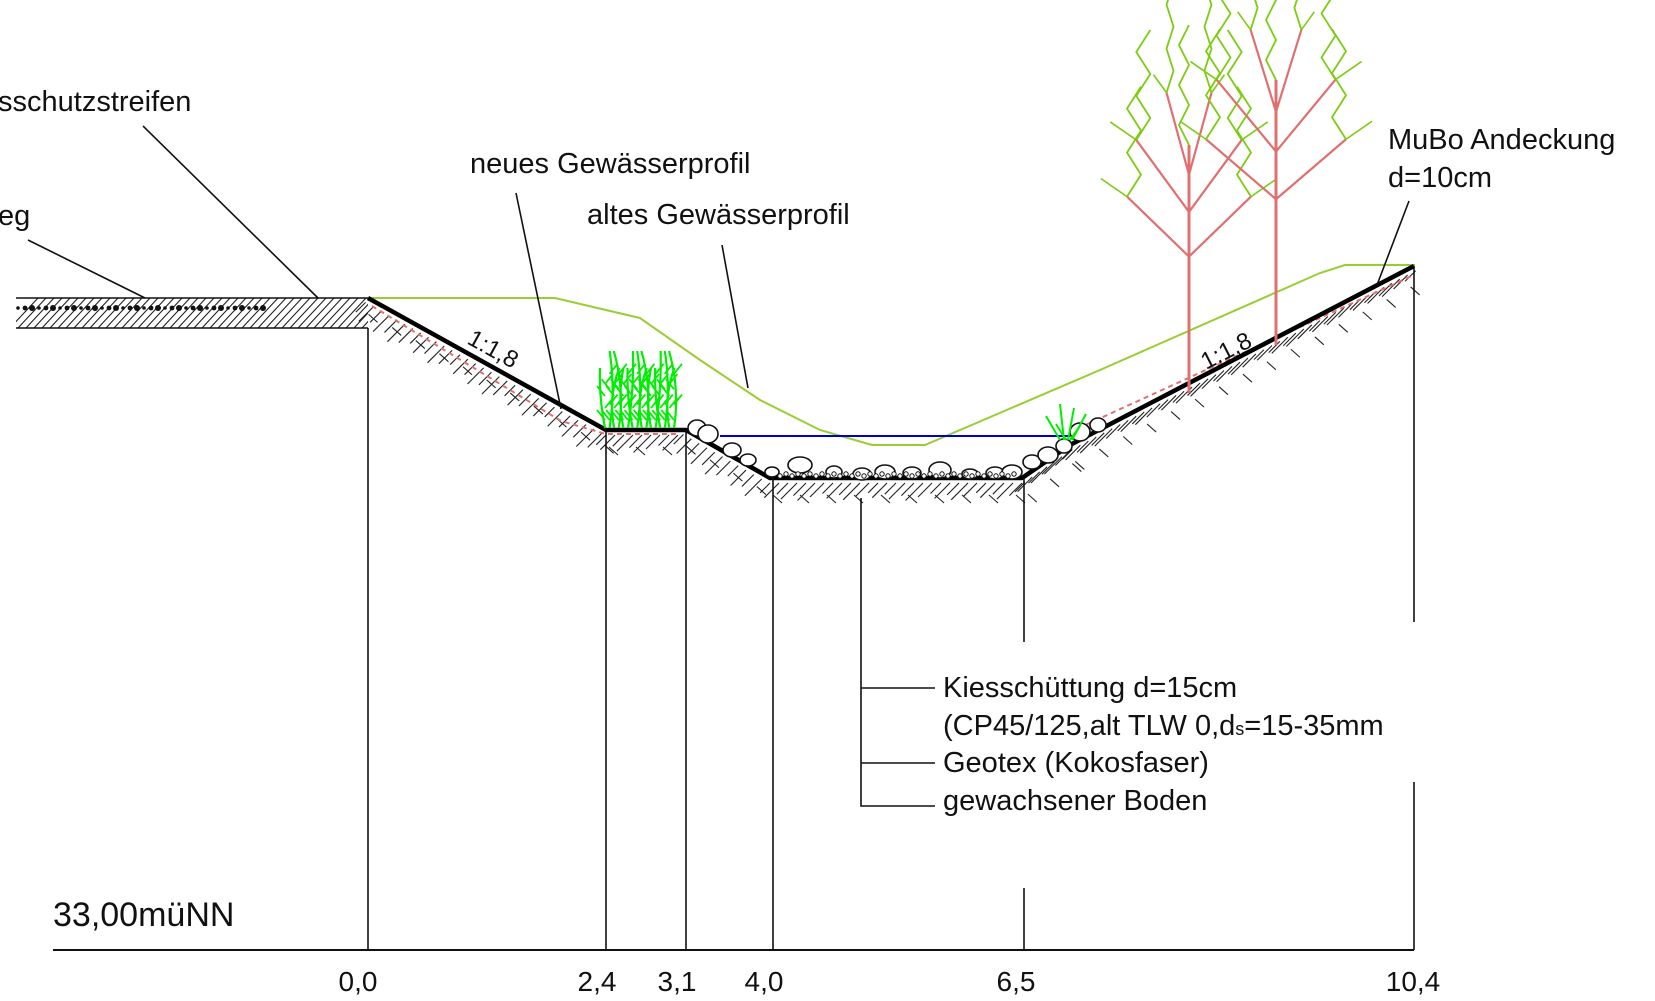 The width and height of the screenshot is (1655, 1001). What do you see at coordinates (1163, 726) in the screenshot?
I see `label-kies-spec: (CP45/125,alt TLW 0,ds=15-35mm` at bounding box center [1163, 726].